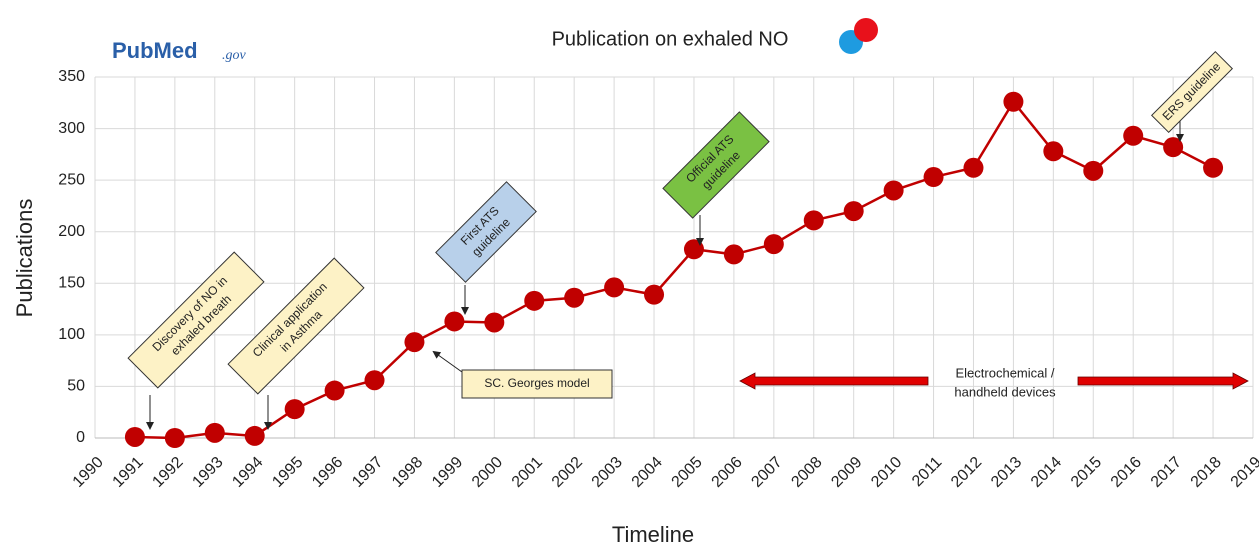 This screenshot has width=1259, height=546. What do you see at coordinates (71, 128) in the screenshot?
I see `y-tick-label: 300` at bounding box center [71, 128].